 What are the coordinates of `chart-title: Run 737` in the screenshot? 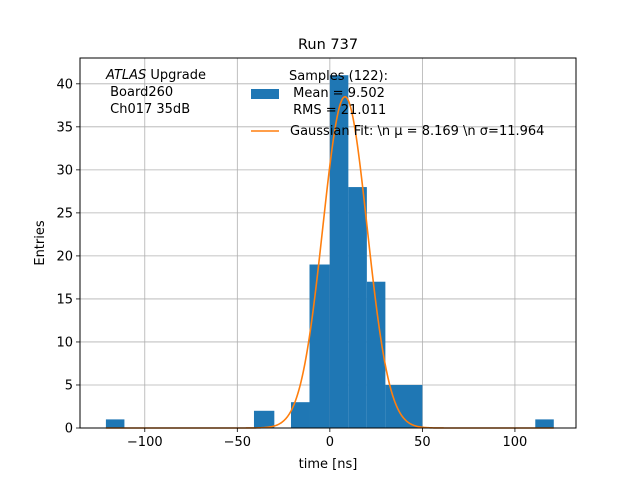 It's located at (328, 45).